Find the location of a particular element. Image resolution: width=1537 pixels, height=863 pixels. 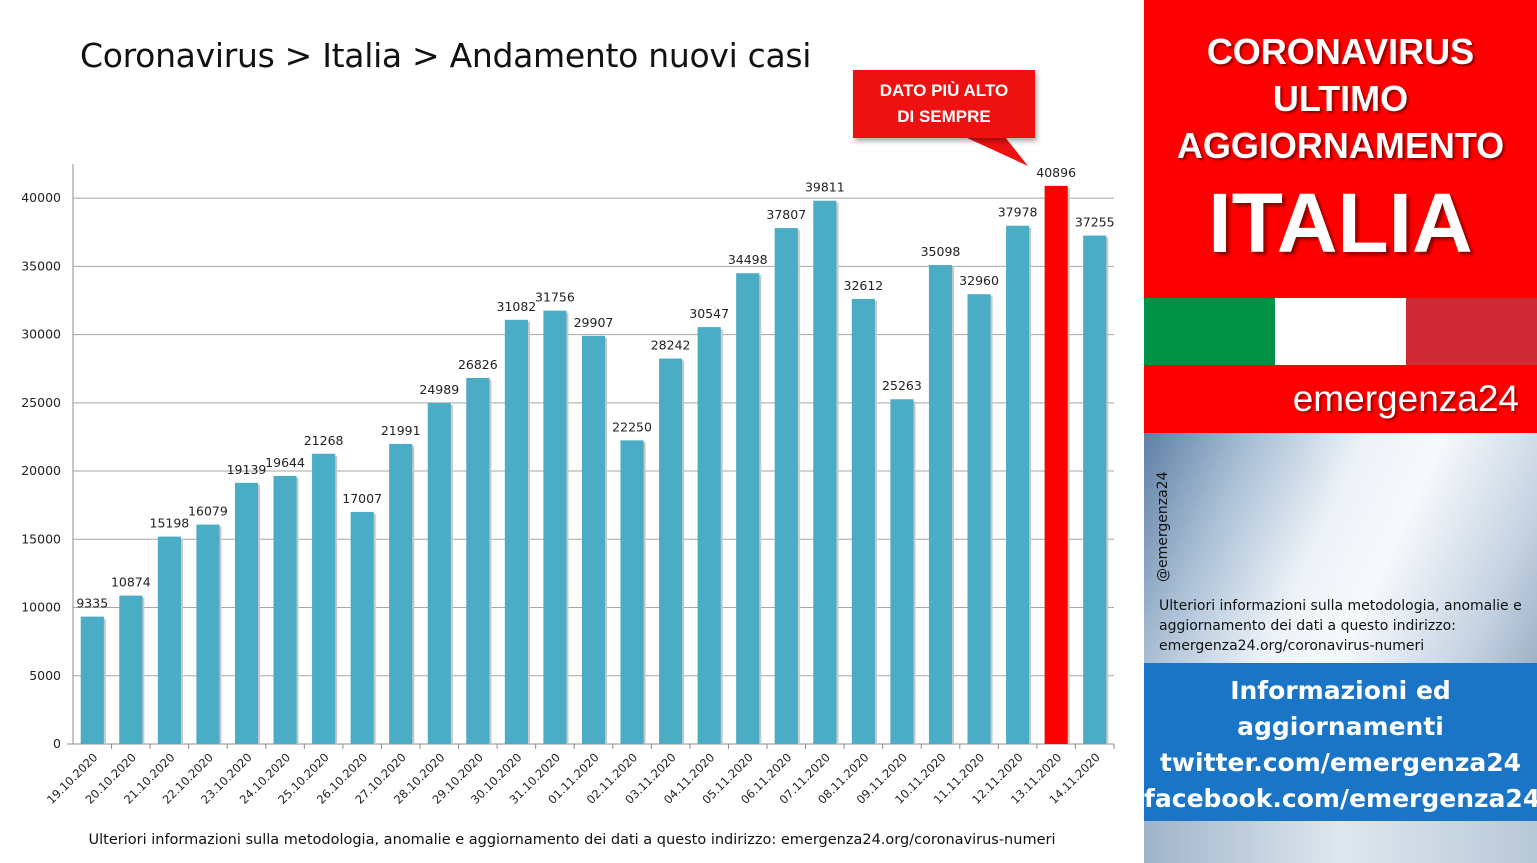

callout-line-1: DATO PIÙ ALTO is located at coordinates (944, 90).